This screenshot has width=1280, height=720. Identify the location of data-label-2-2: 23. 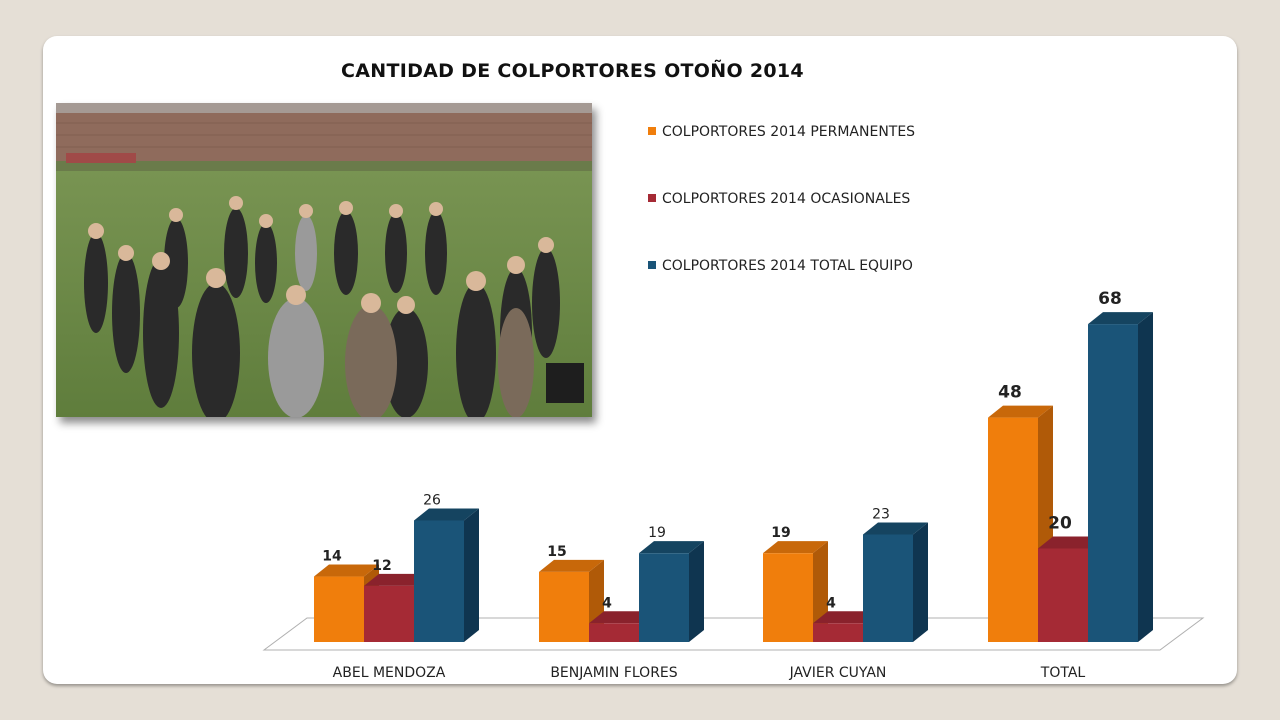
(881, 514).